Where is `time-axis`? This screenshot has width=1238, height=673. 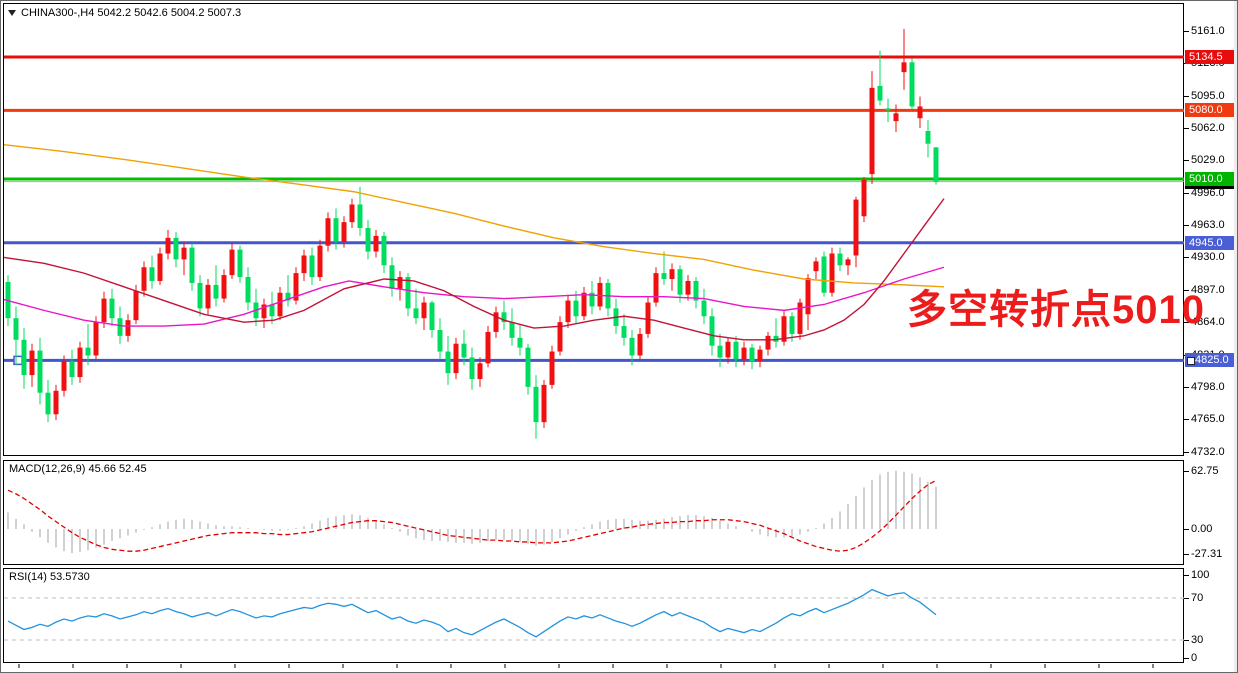
time-axis is located at coordinates (586, 666).